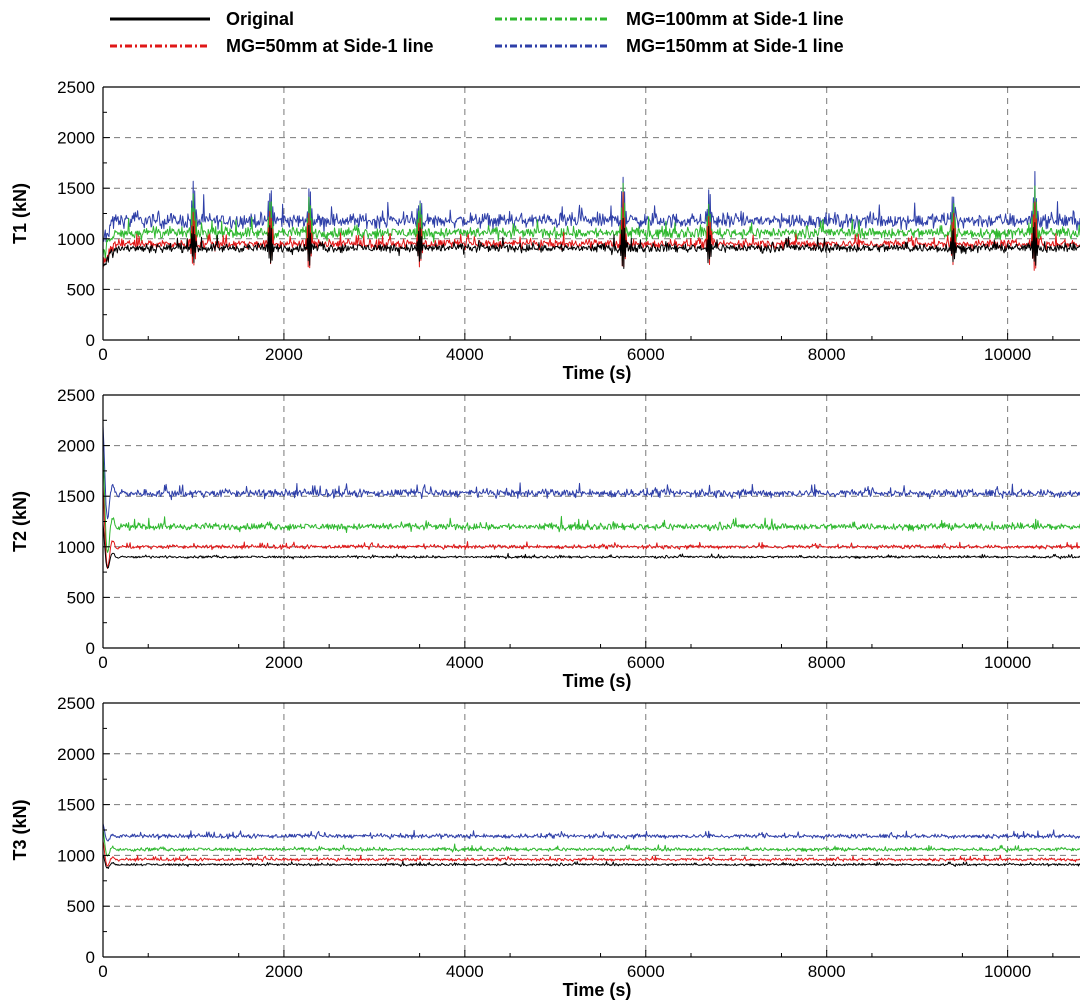 The width and height of the screenshot is (1080, 1005). What do you see at coordinates (735, 19) in the screenshot?
I see `legend-label: MG=100mm at Side-1 line` at bounding box center [735, 19].